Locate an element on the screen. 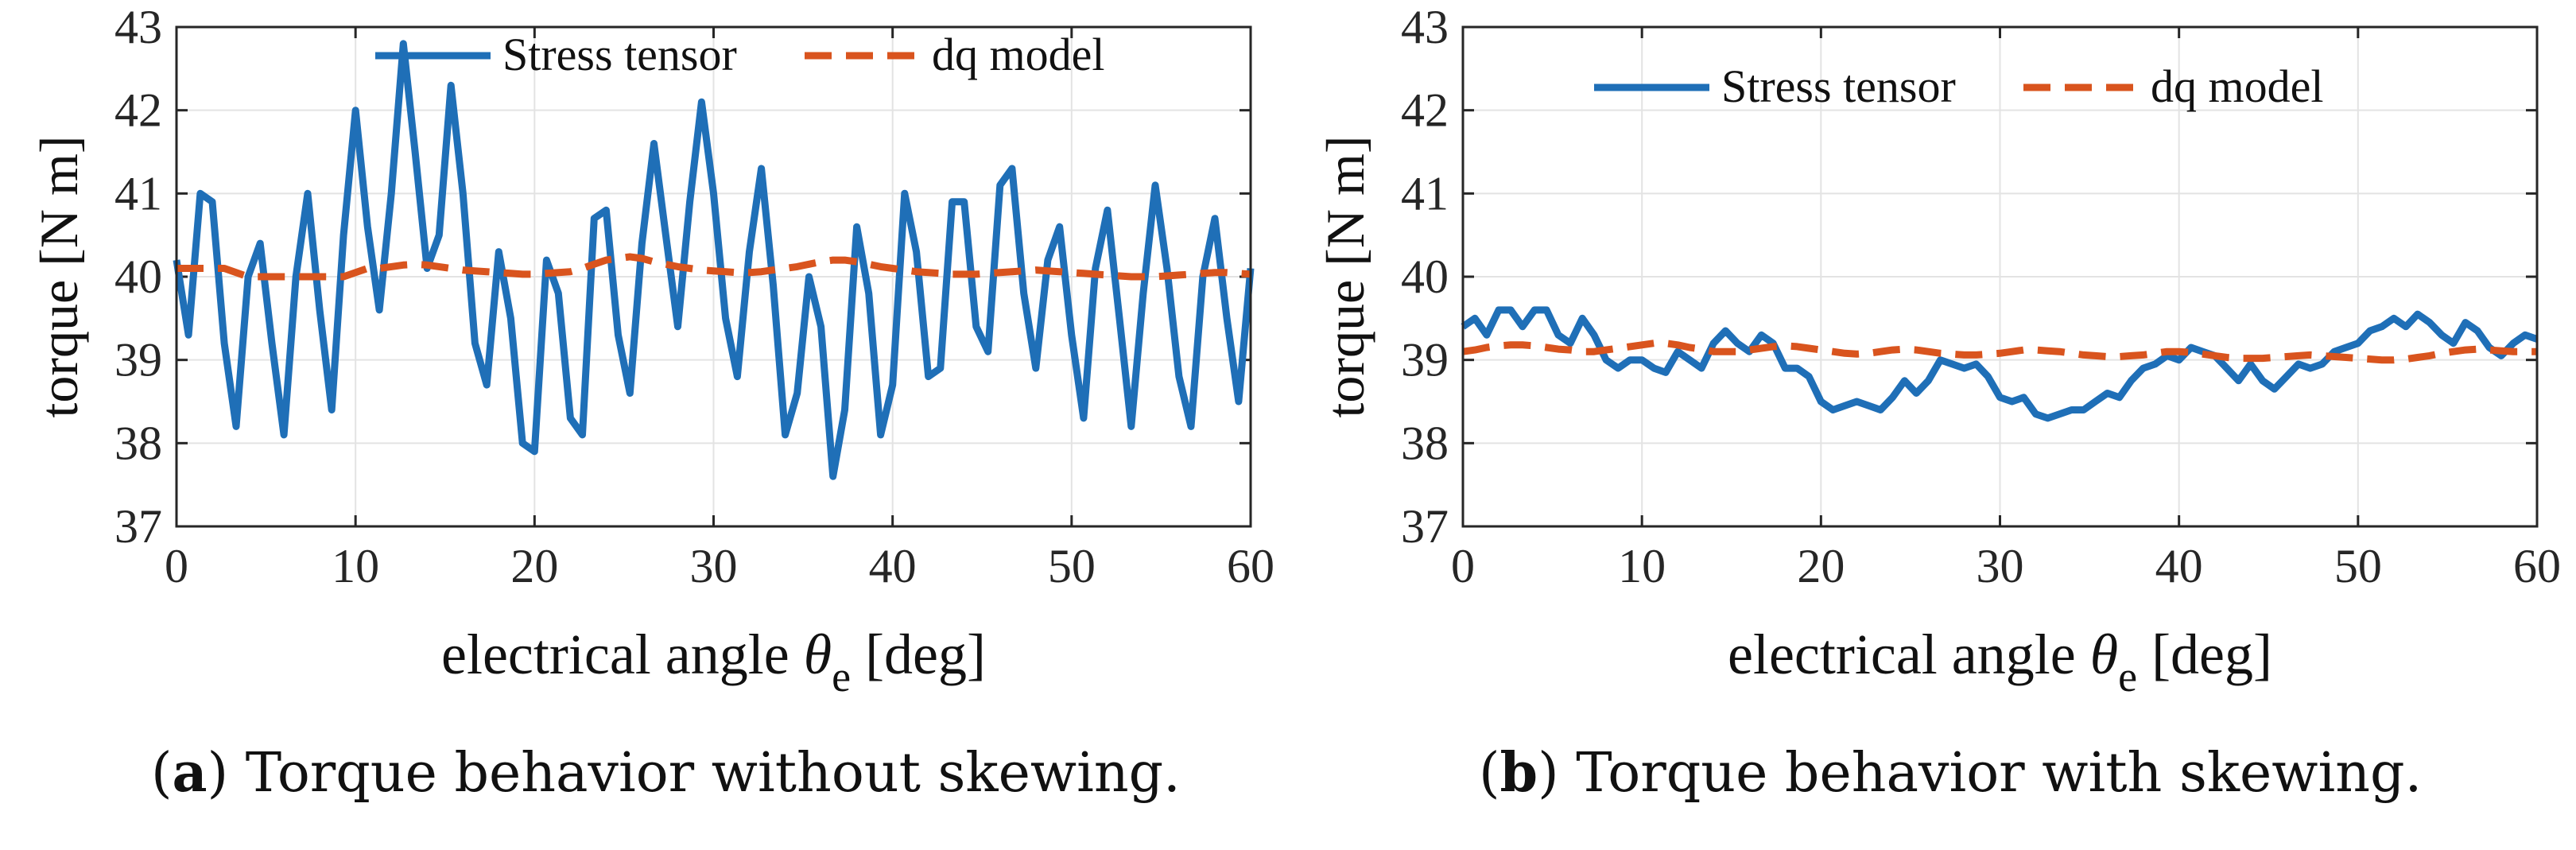 Image resolution: width=2576 pixels, height=850 pixels. caption-b-letter: b is located at coordinates (1519, 773).